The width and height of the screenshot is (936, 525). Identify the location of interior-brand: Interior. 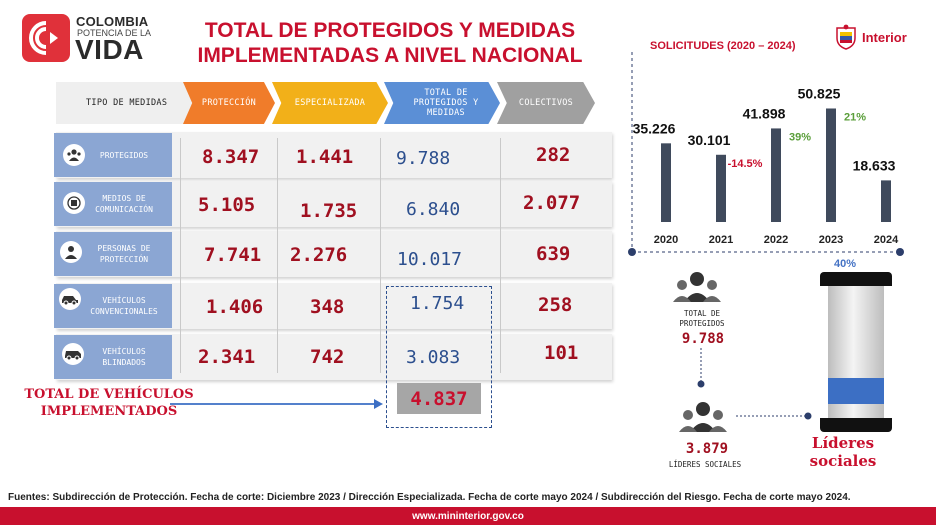
(884, 37).